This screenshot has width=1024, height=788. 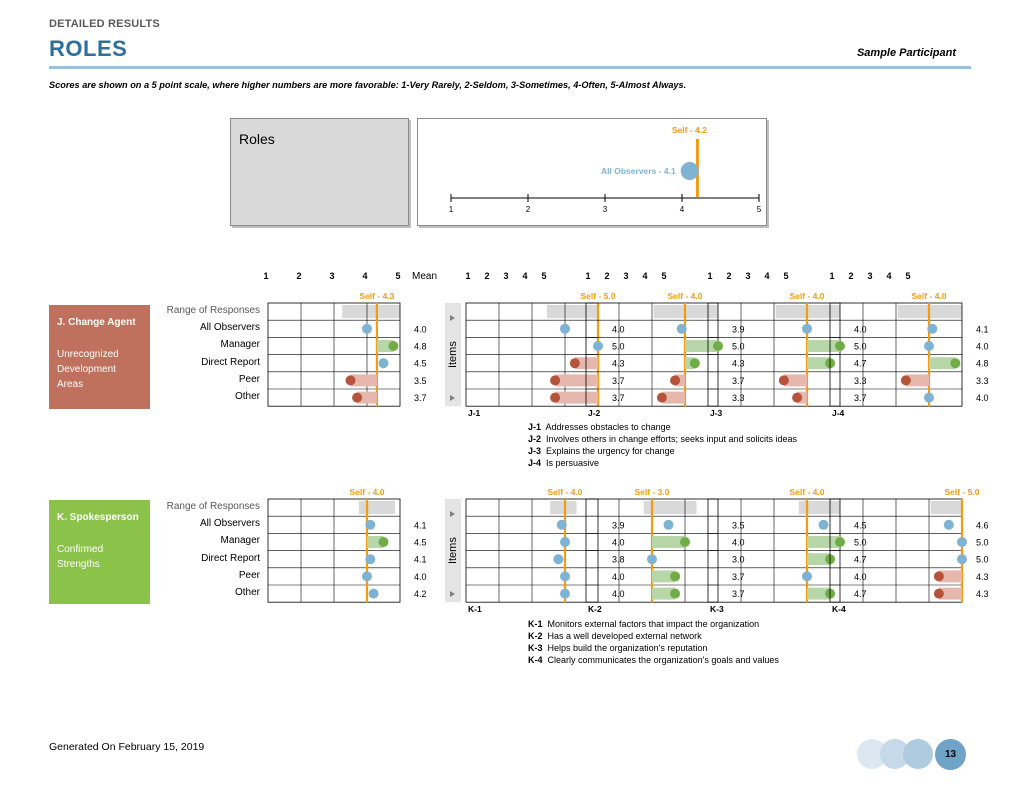 I want to click on mean-value: 4.5, so click(x=420, y=543).